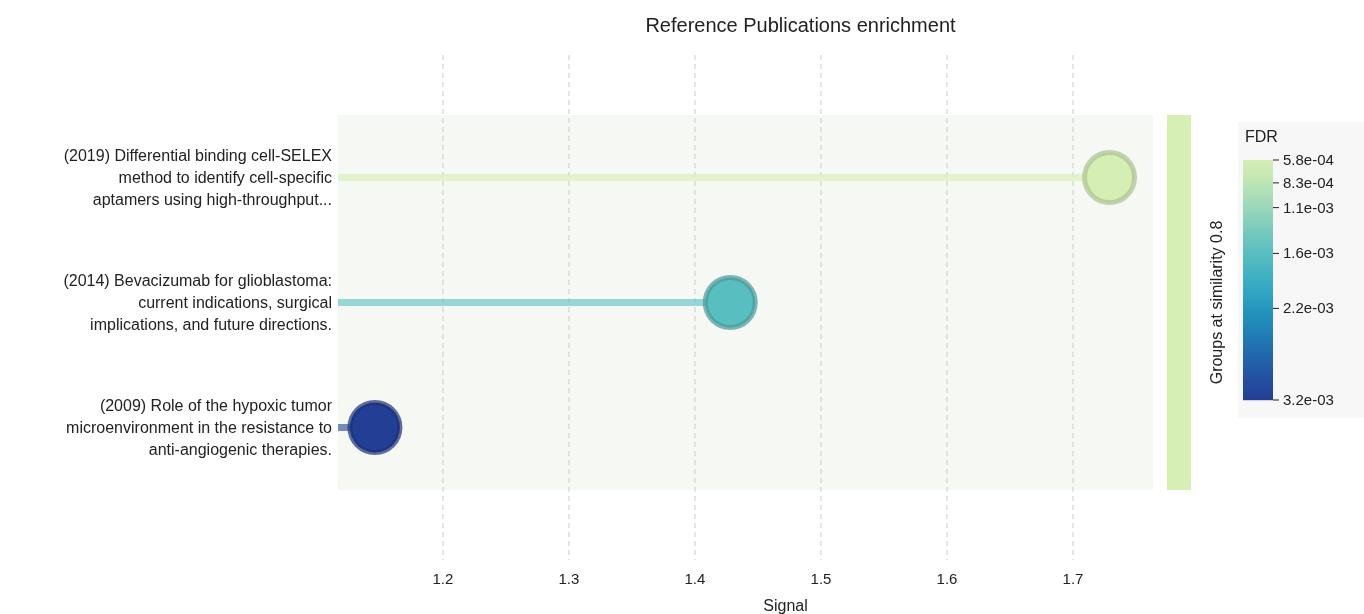  I want to click on color-bar-label: 5.8e-04, so click(1308, 159).